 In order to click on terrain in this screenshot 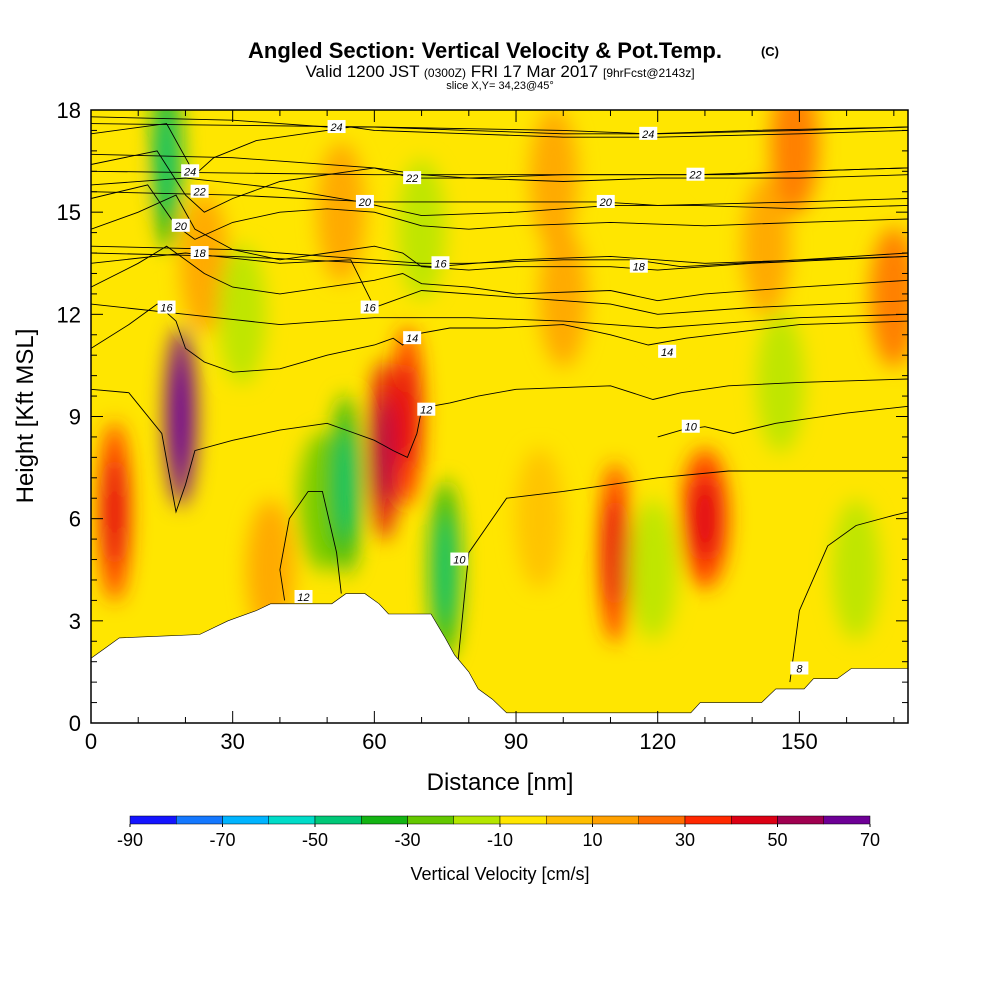, I will do `click(499, 658)`.